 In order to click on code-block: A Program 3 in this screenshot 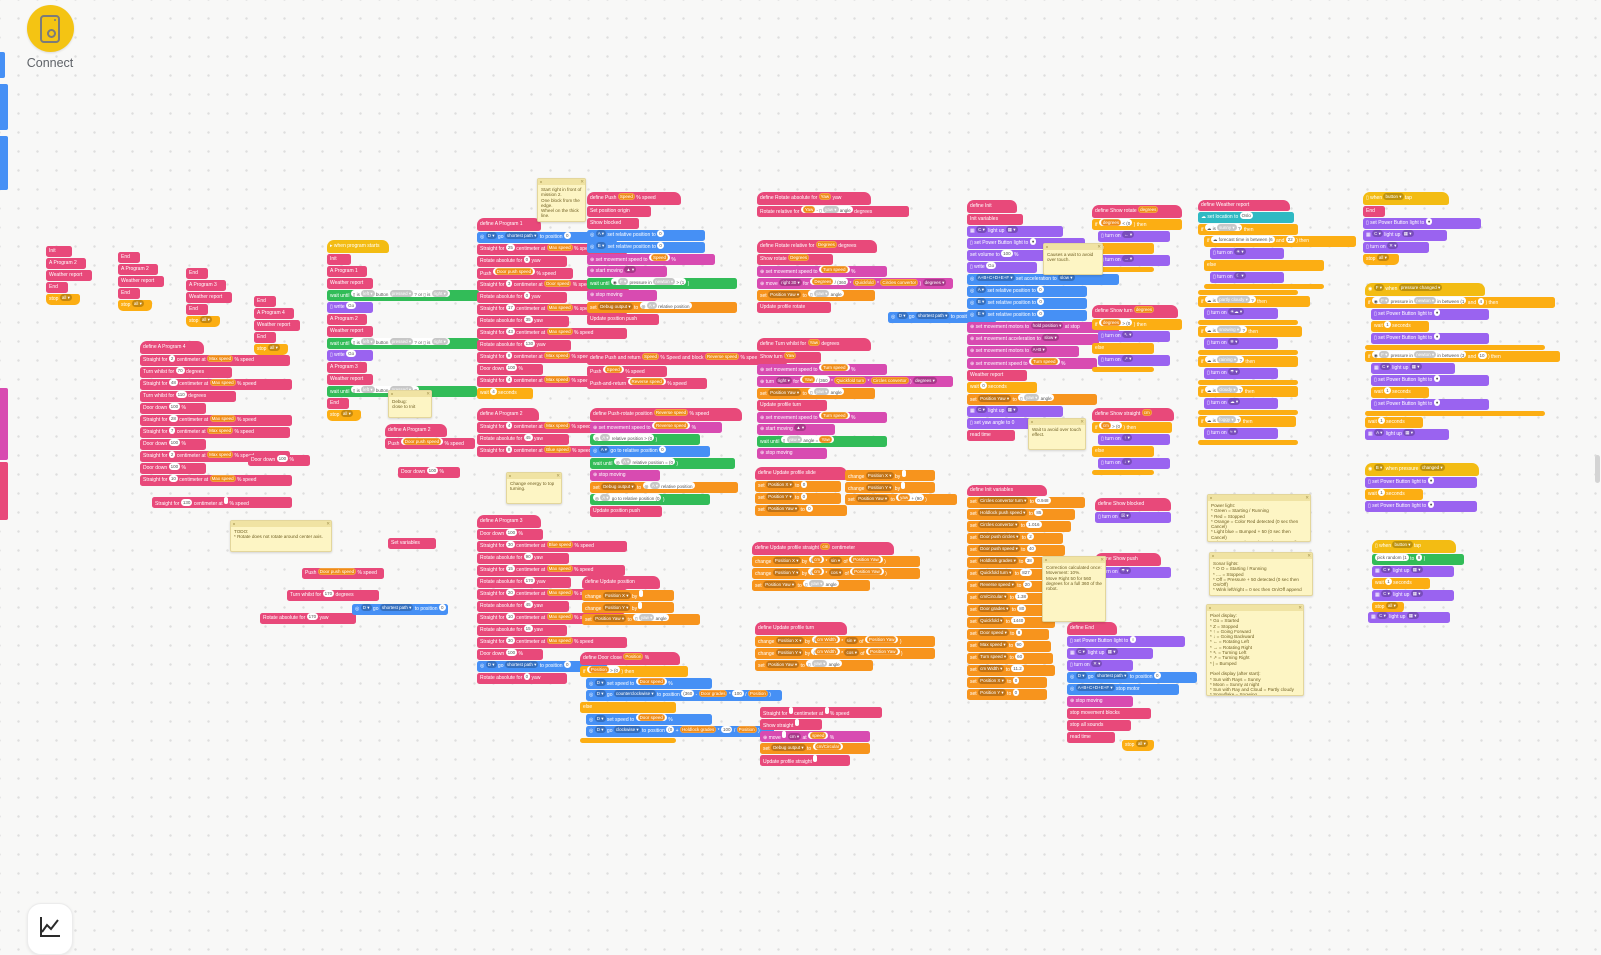, I will do `click(347, 367)`.